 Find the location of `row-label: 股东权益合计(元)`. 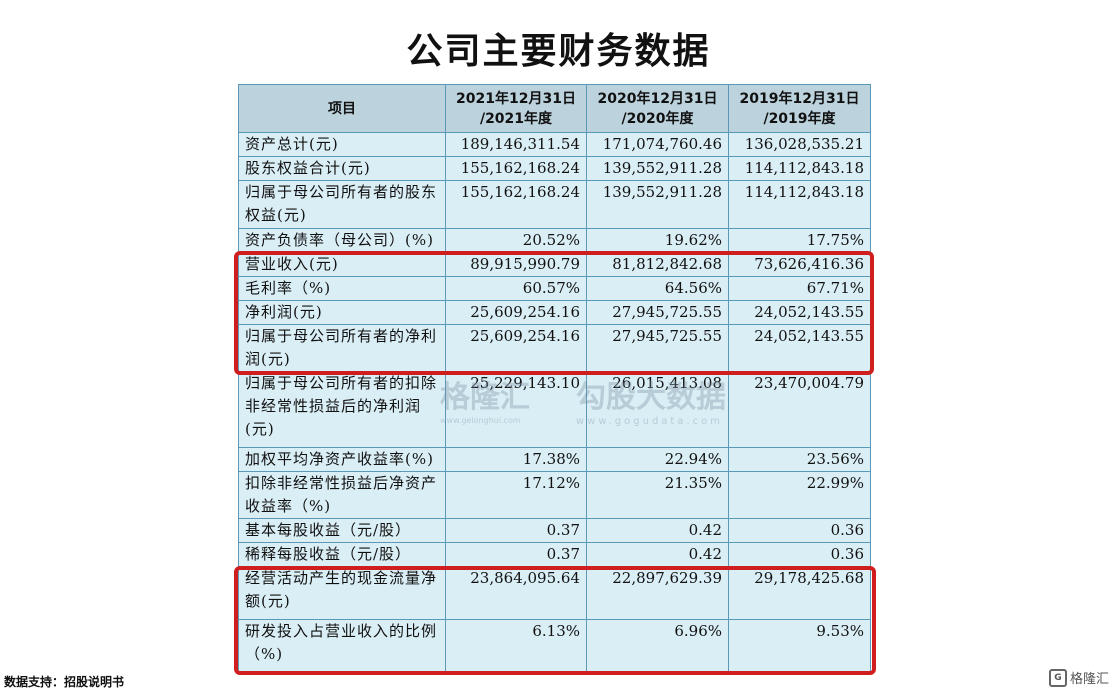

row-label: 股东权益合计(元) is located at coordinates (342, 168).